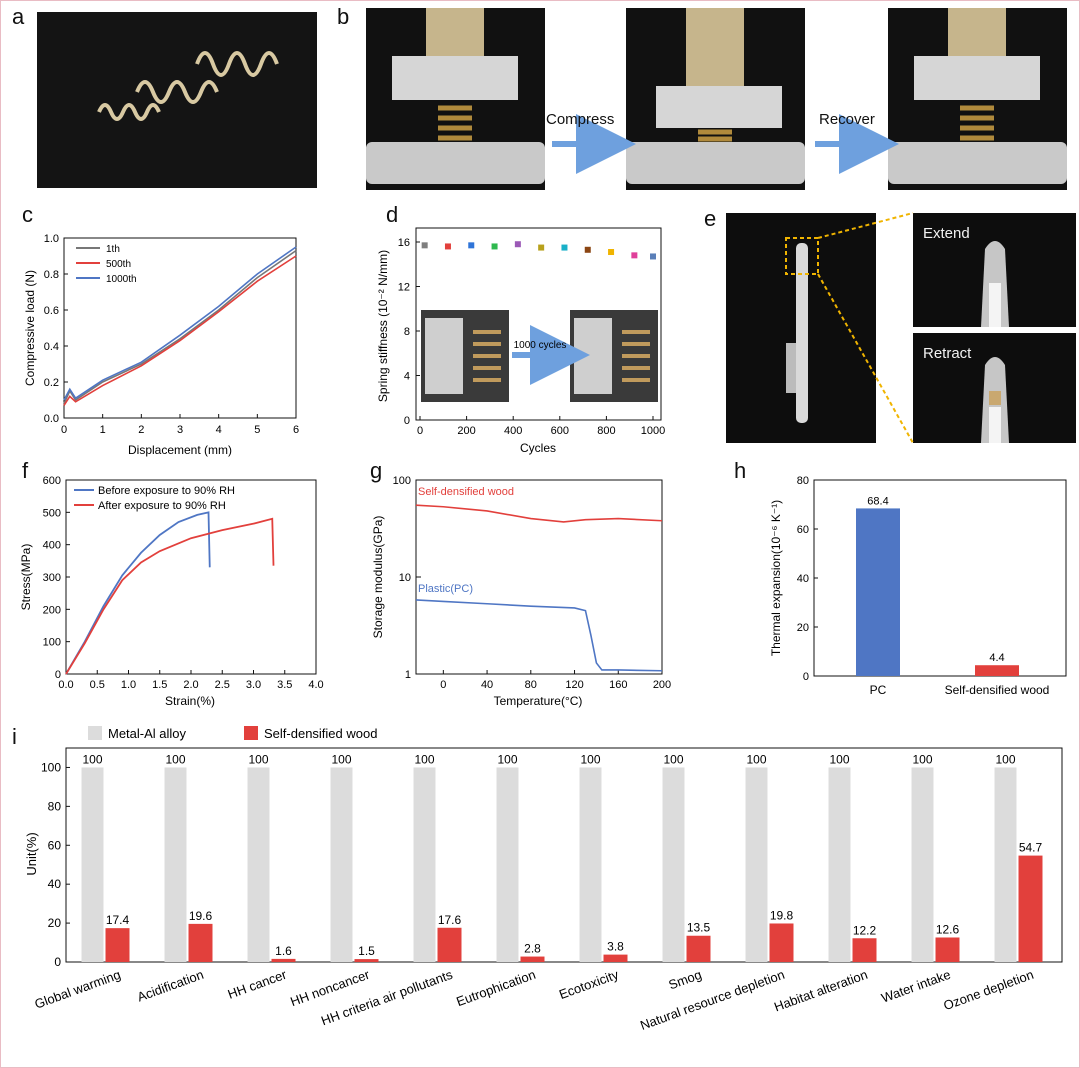 The image size is (1080, 1068). What do you see at coordinates (878, 690) in the screenshot?
I see `chart-h-category-label: PC` at bounding box center [878, 690].